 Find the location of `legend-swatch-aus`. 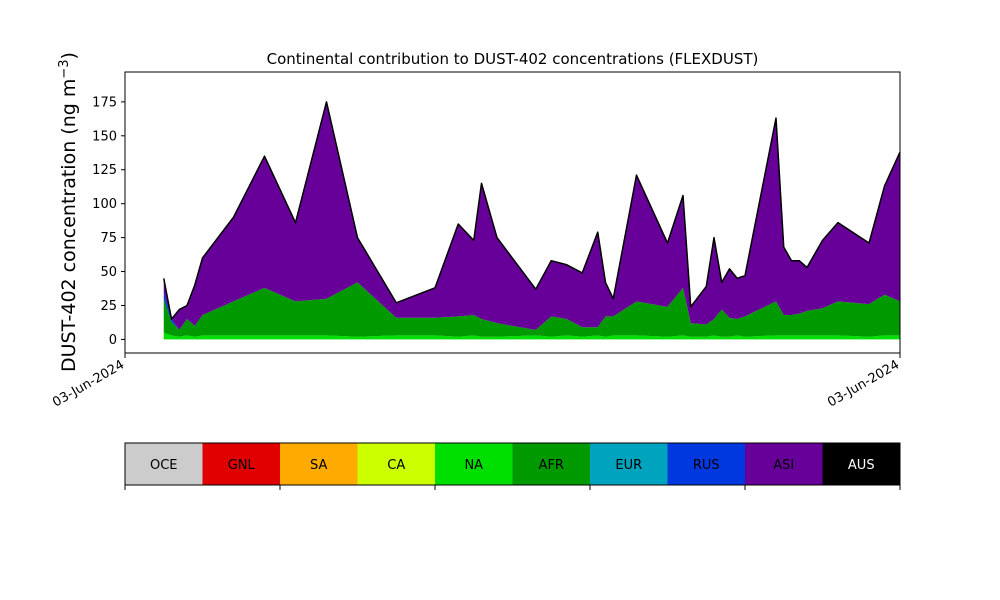

legend-swatch-aus is located at coordinates (861, 464).